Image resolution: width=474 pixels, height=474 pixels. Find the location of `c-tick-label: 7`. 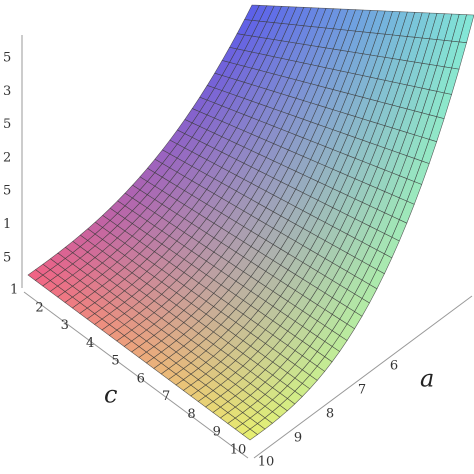

c-tick-label: 7 is located at coordinates (166, 396).